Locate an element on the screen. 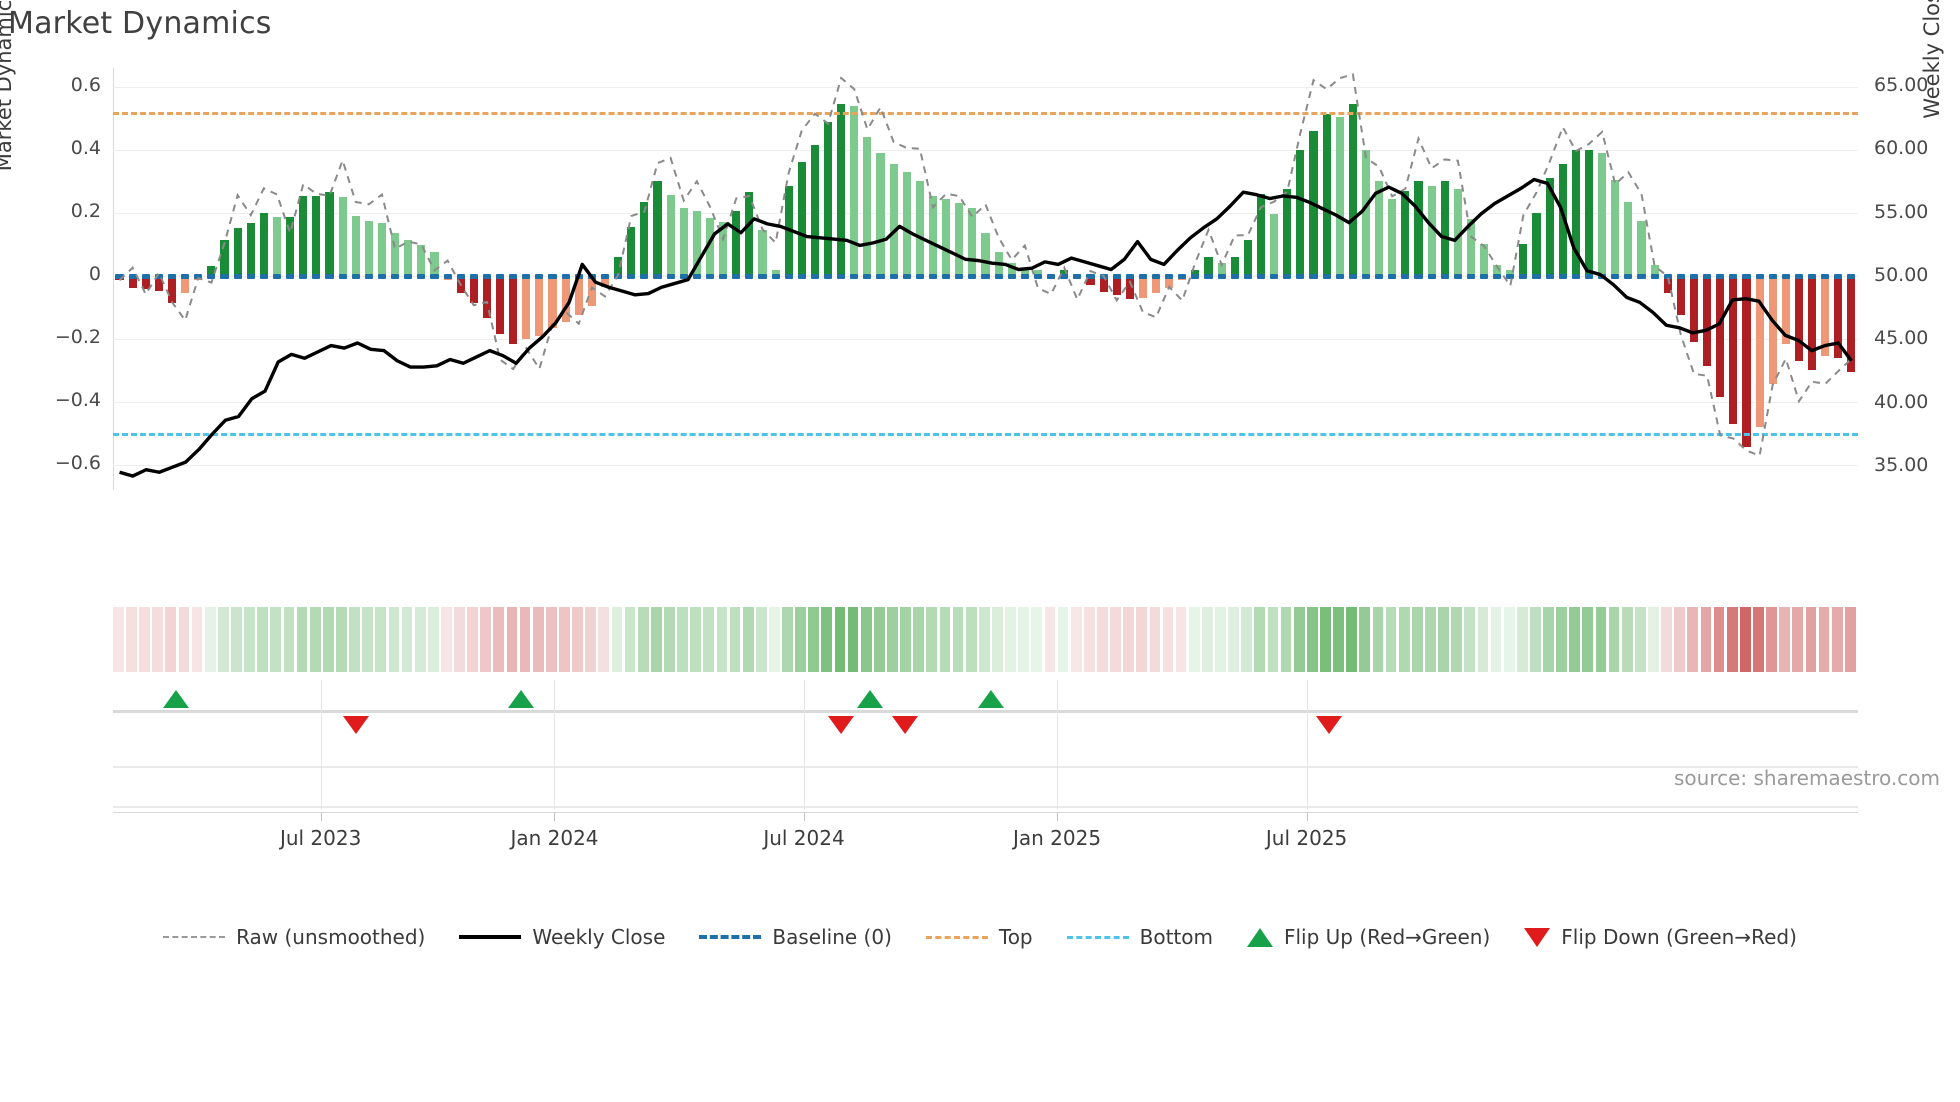 The image size is (1960, 1102). legend-item: Top is located at coordinates (979, 937).